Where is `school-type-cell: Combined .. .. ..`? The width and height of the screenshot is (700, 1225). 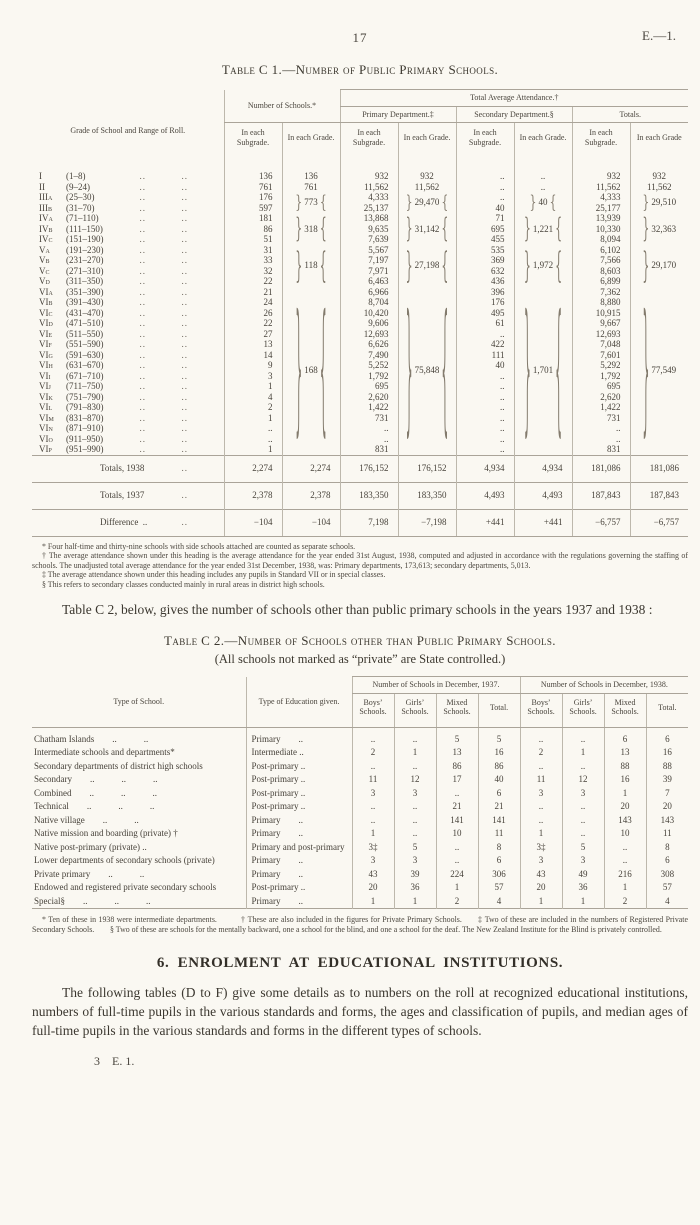 school-type-cell: Combined .. .. .. is located at coordinates (95, 792).